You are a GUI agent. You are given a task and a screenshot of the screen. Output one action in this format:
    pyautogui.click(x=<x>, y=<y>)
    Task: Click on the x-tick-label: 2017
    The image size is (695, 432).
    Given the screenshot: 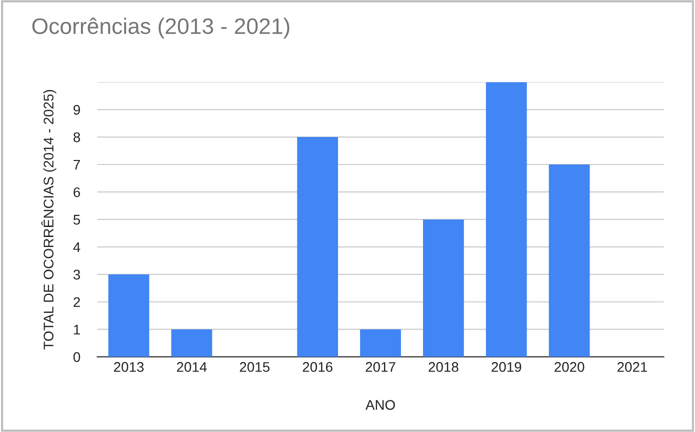 What is the action you would take?
    pyautogui.click(x=381, y=367)
    